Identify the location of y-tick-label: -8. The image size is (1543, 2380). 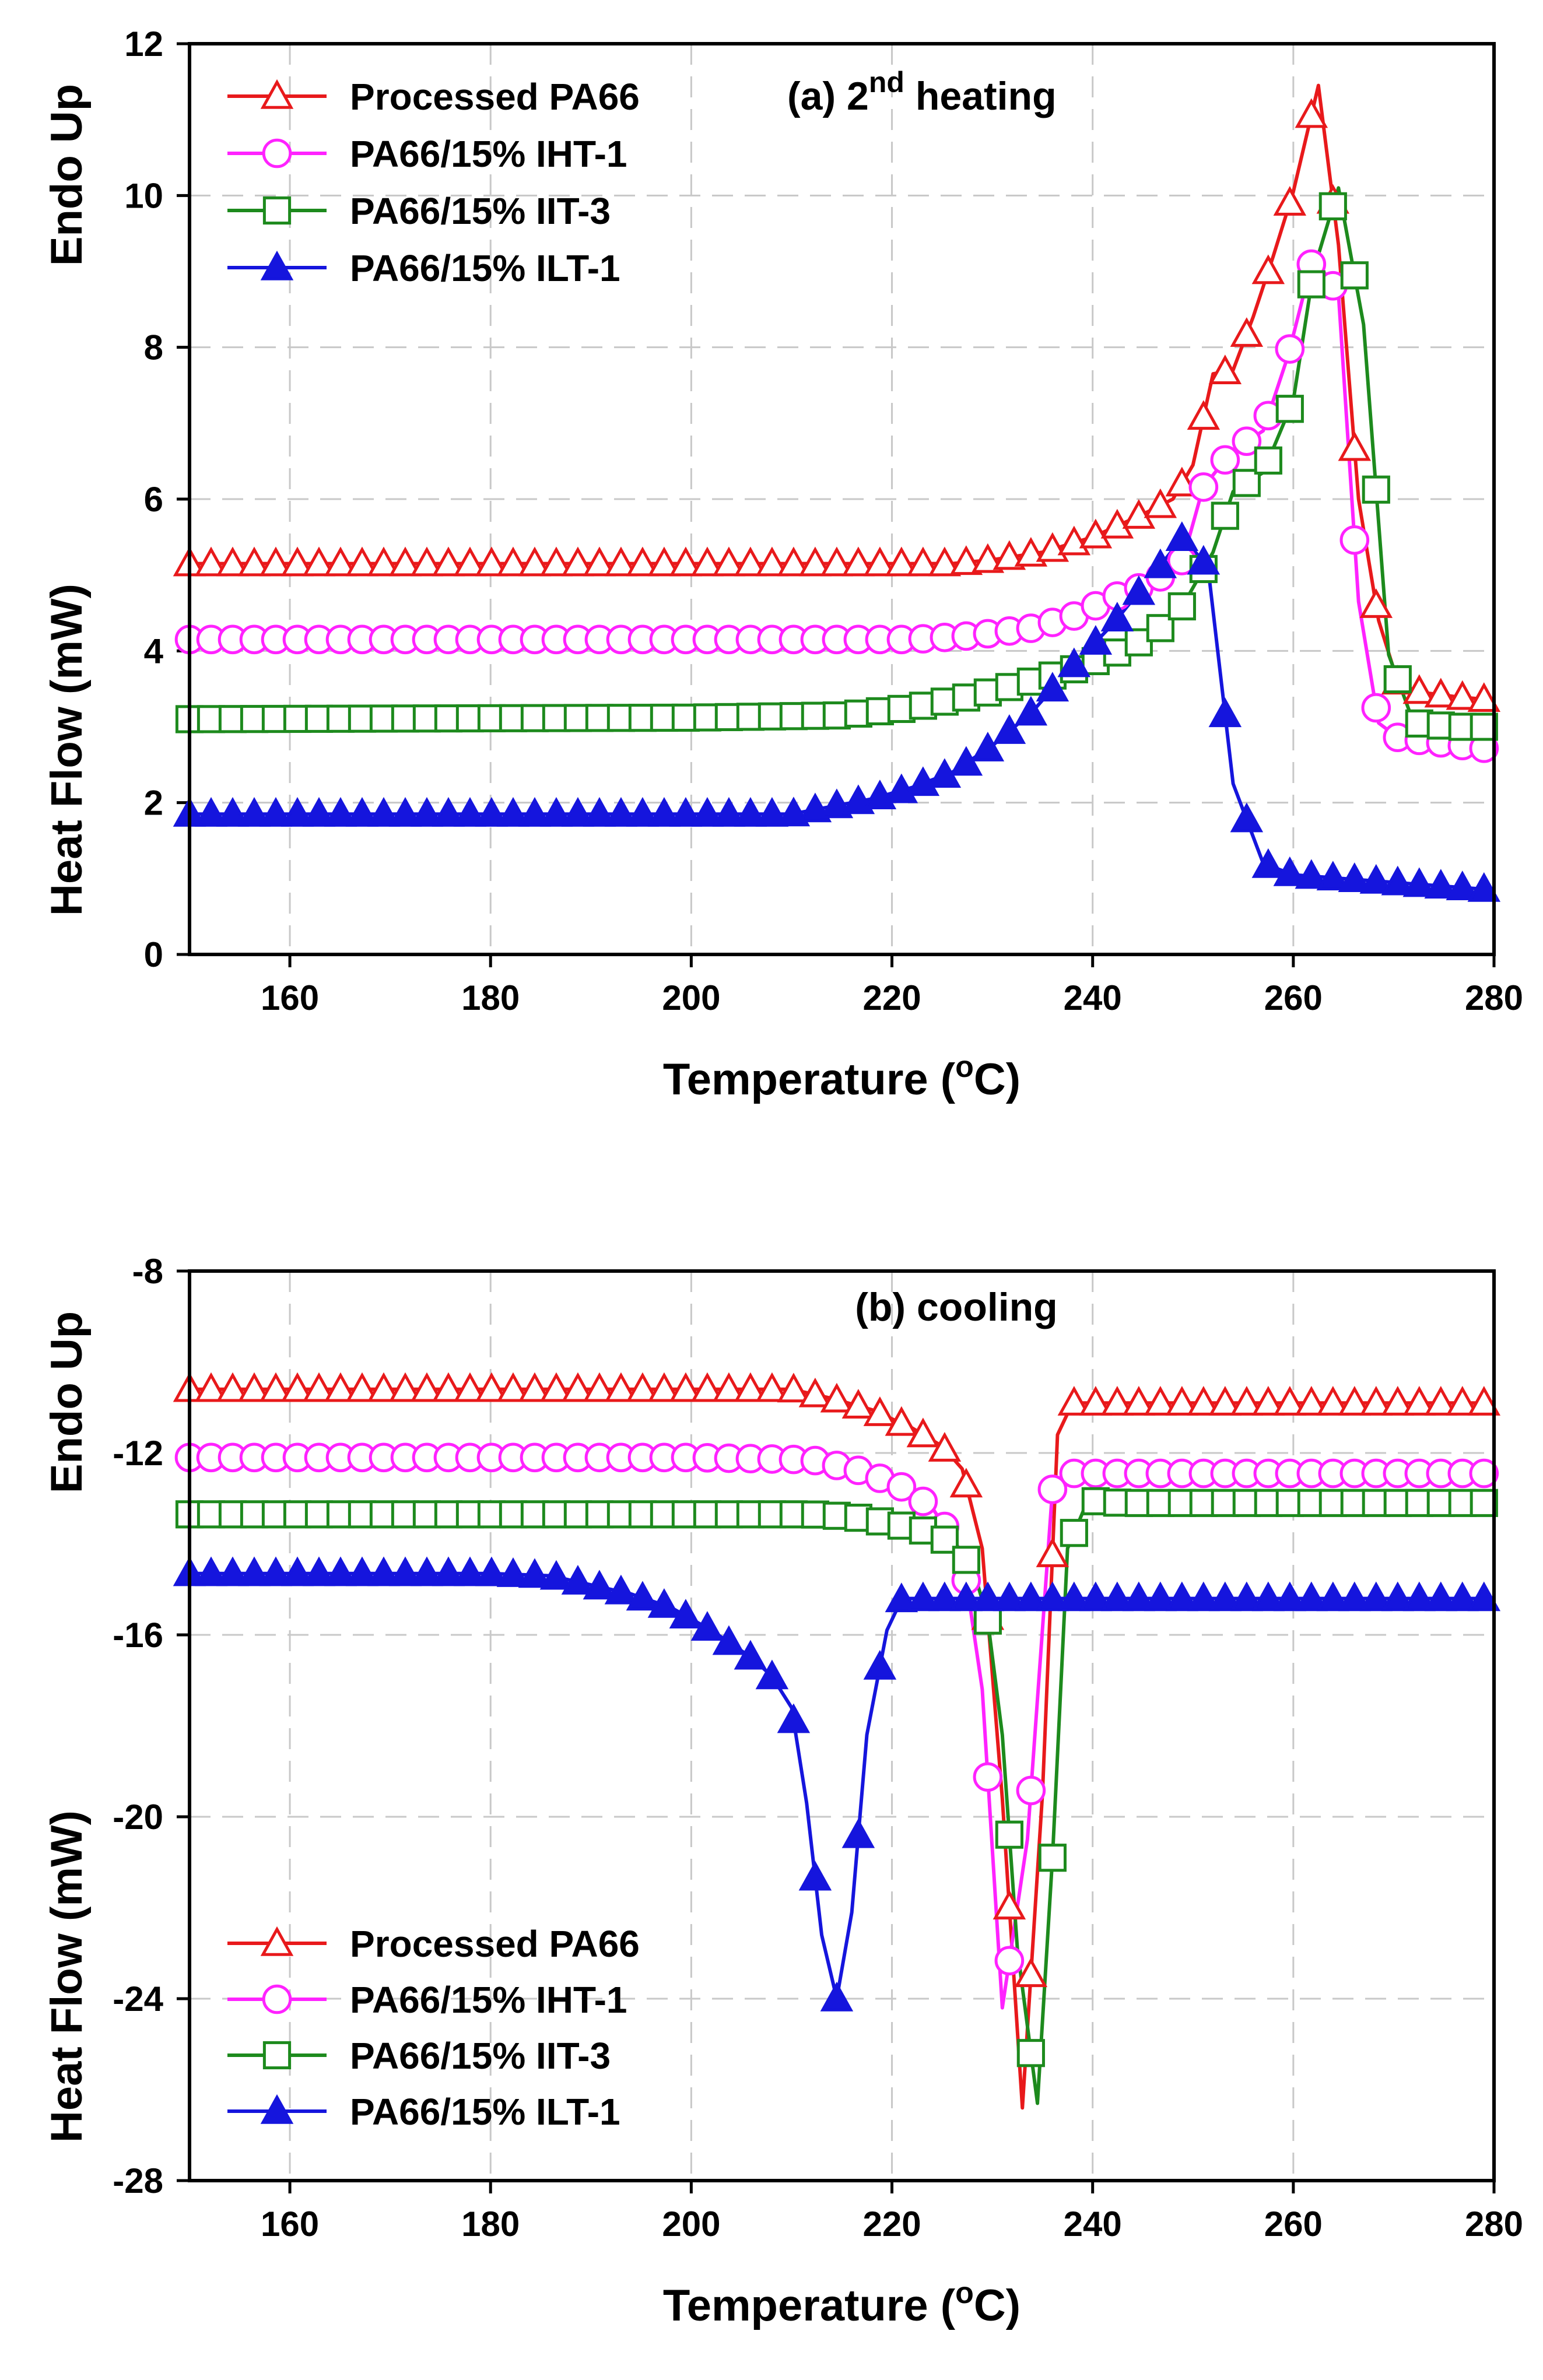
(147, 1271).